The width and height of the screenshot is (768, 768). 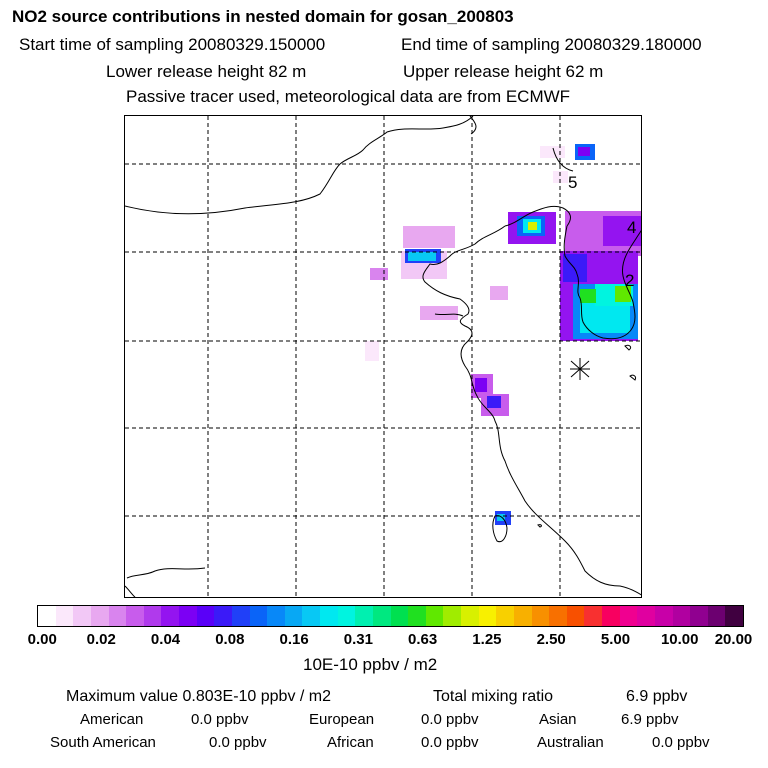 I want to click on colorbar-tick-label: 0.04, so click(x=165, y=639).